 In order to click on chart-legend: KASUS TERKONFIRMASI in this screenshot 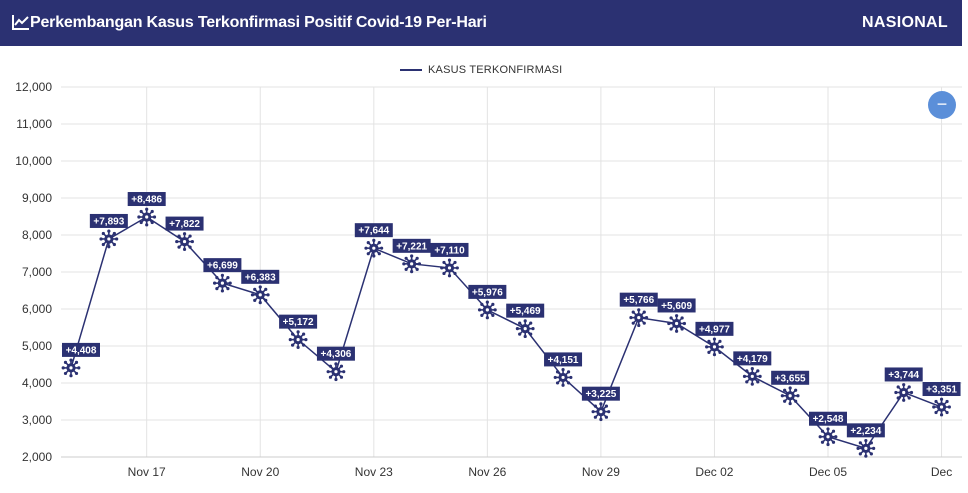, I will do `click(481, 70)`.